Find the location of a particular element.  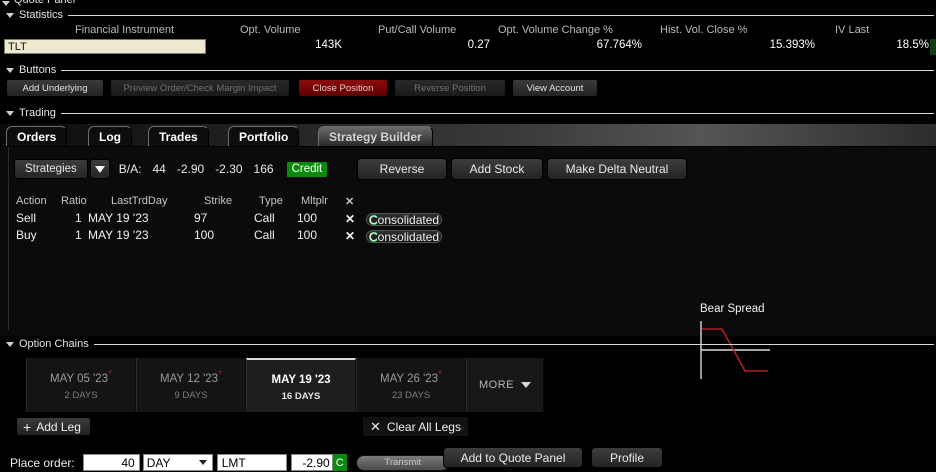

expiration-tab-may-12: MAY 12 '23* 9 DAYS is located at coordinates (191, 385).